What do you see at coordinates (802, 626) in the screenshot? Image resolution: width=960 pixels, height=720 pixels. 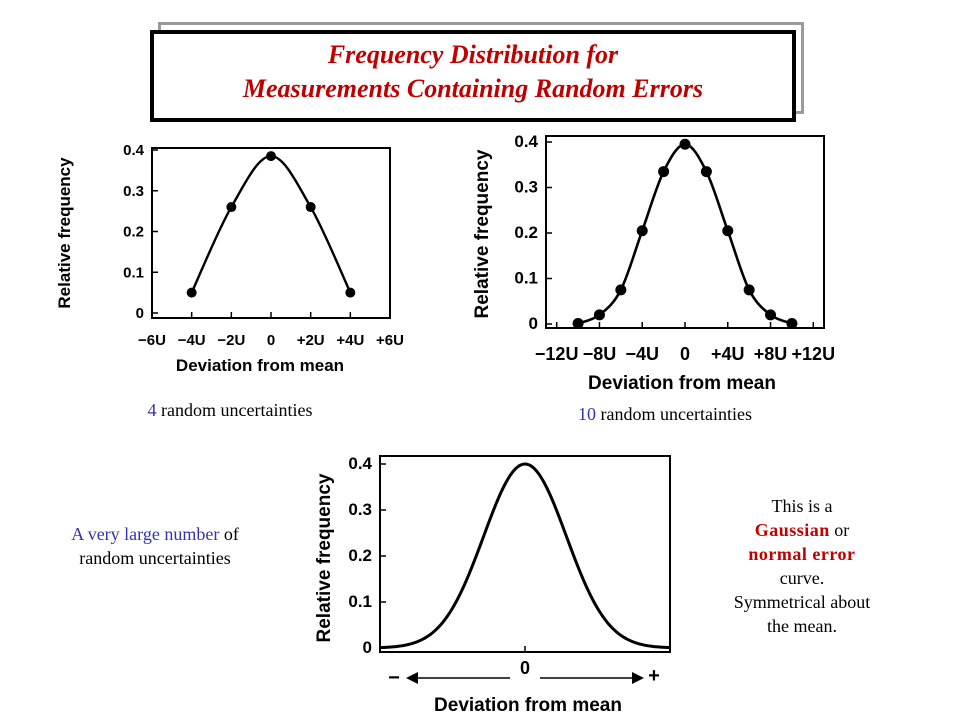 I see `note-line-6: the mean.` at bounding box center [802, 626].